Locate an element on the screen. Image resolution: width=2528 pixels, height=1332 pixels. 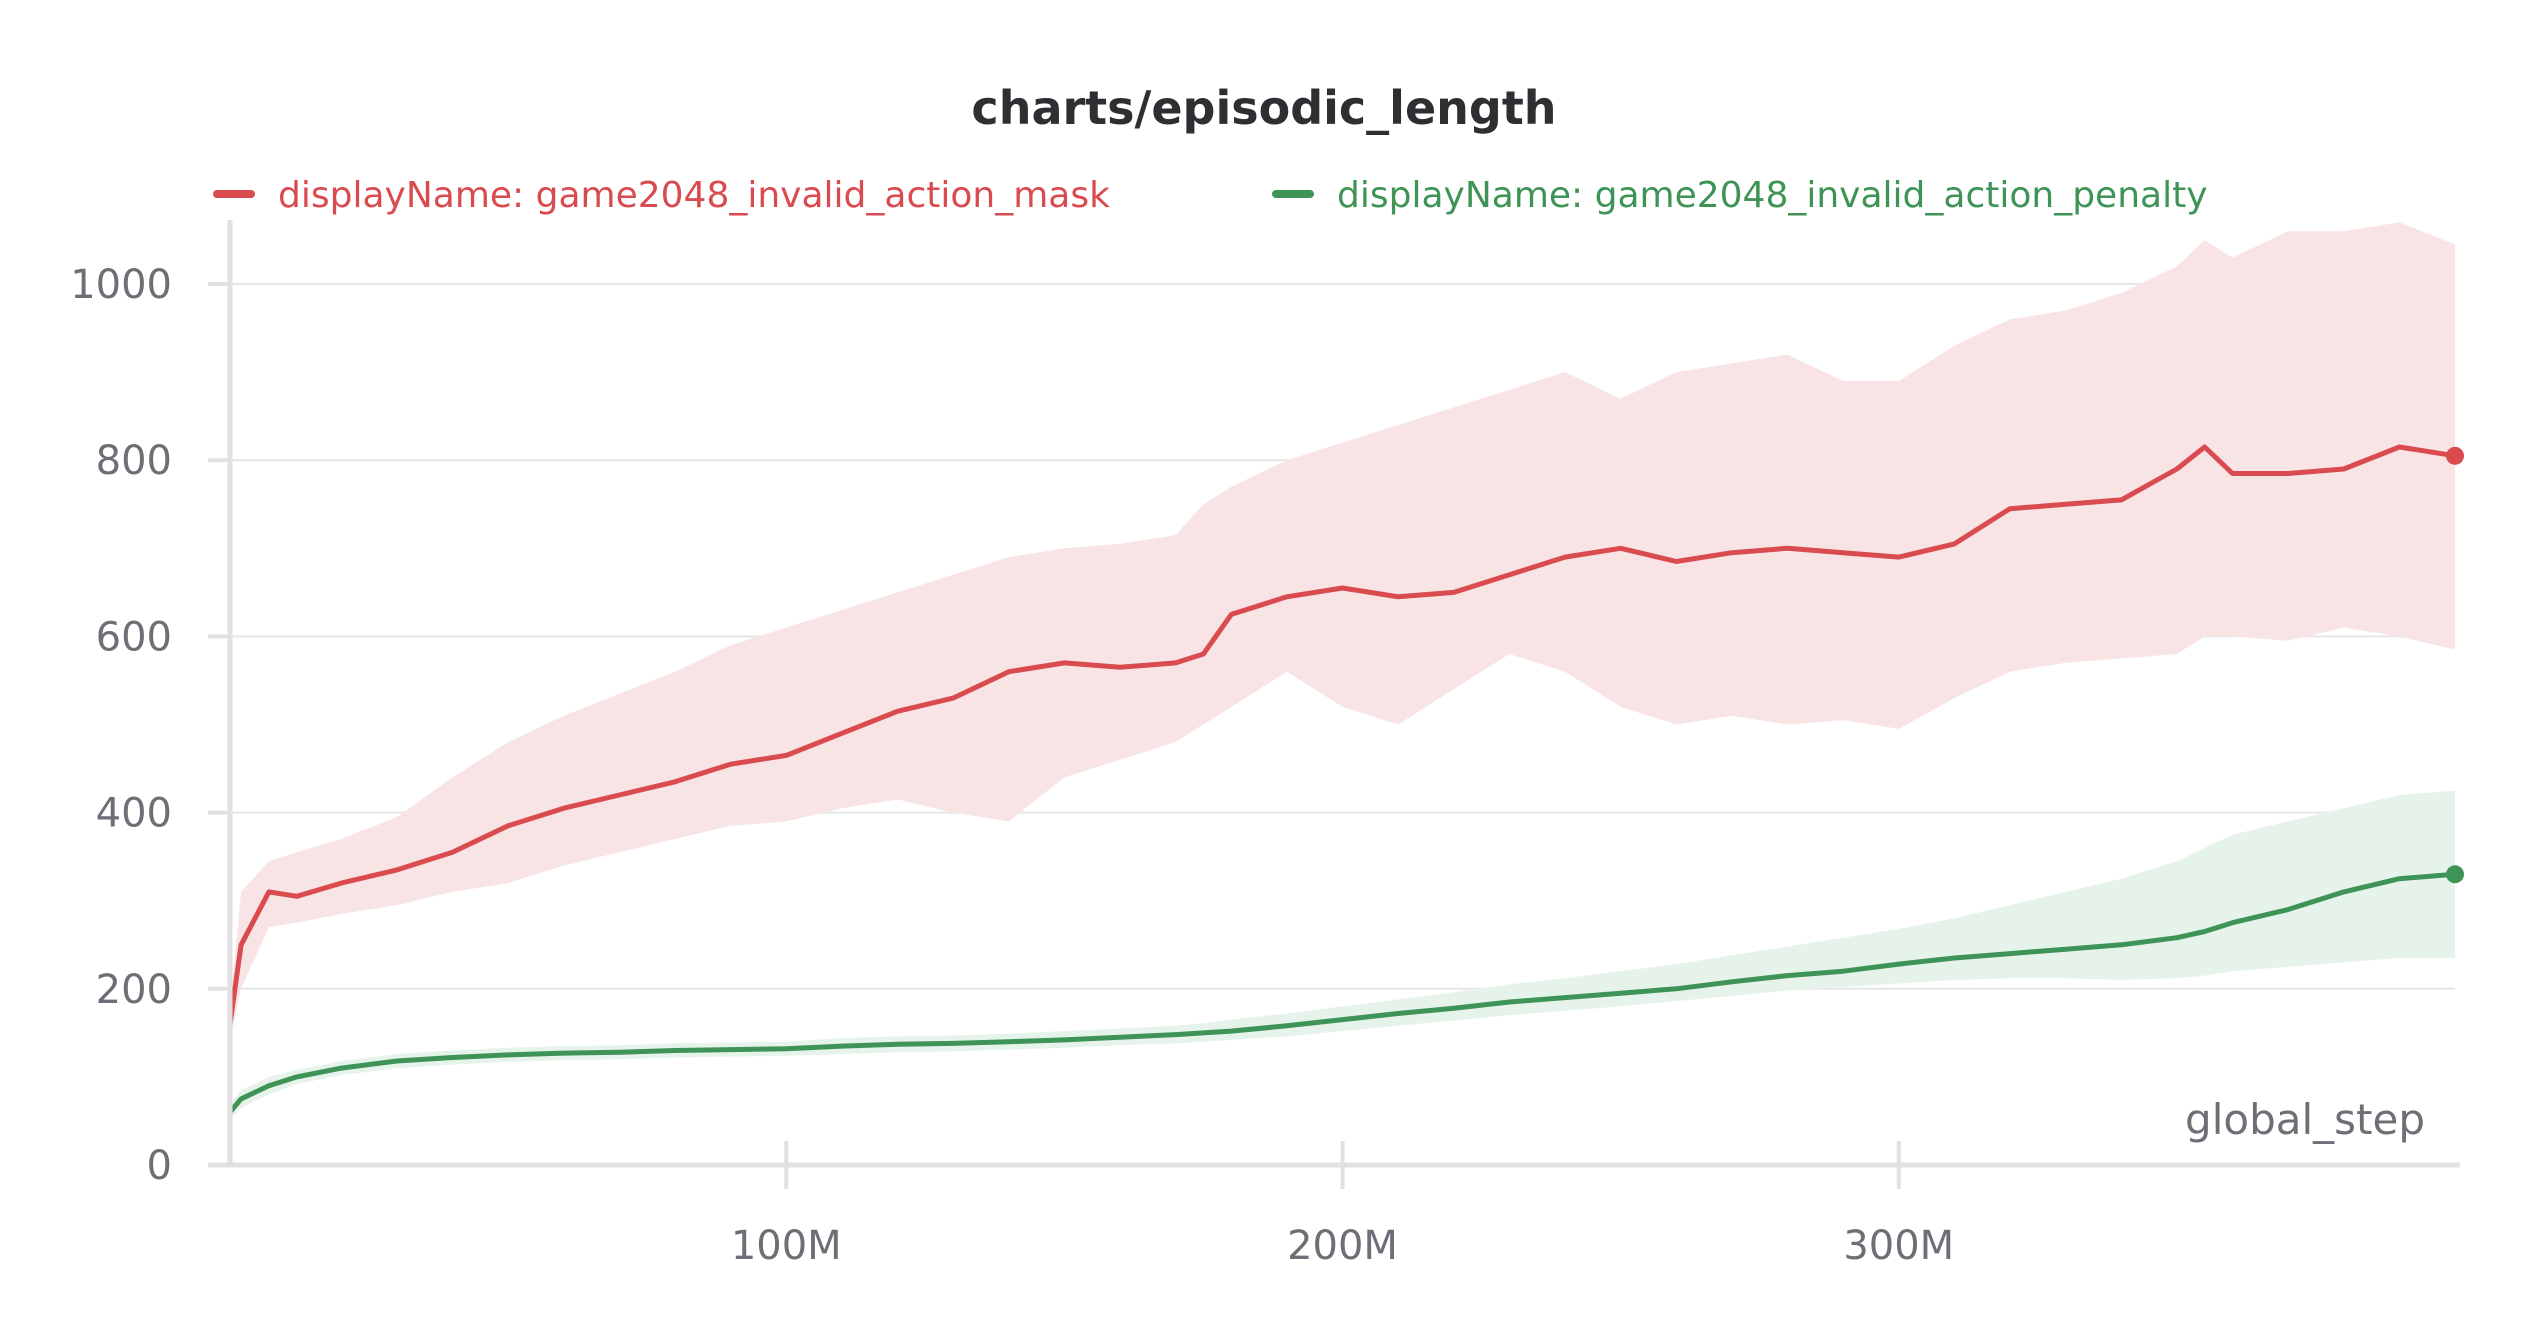
x-tick-label-1: 200M is located at coordinates (1342, 1246).